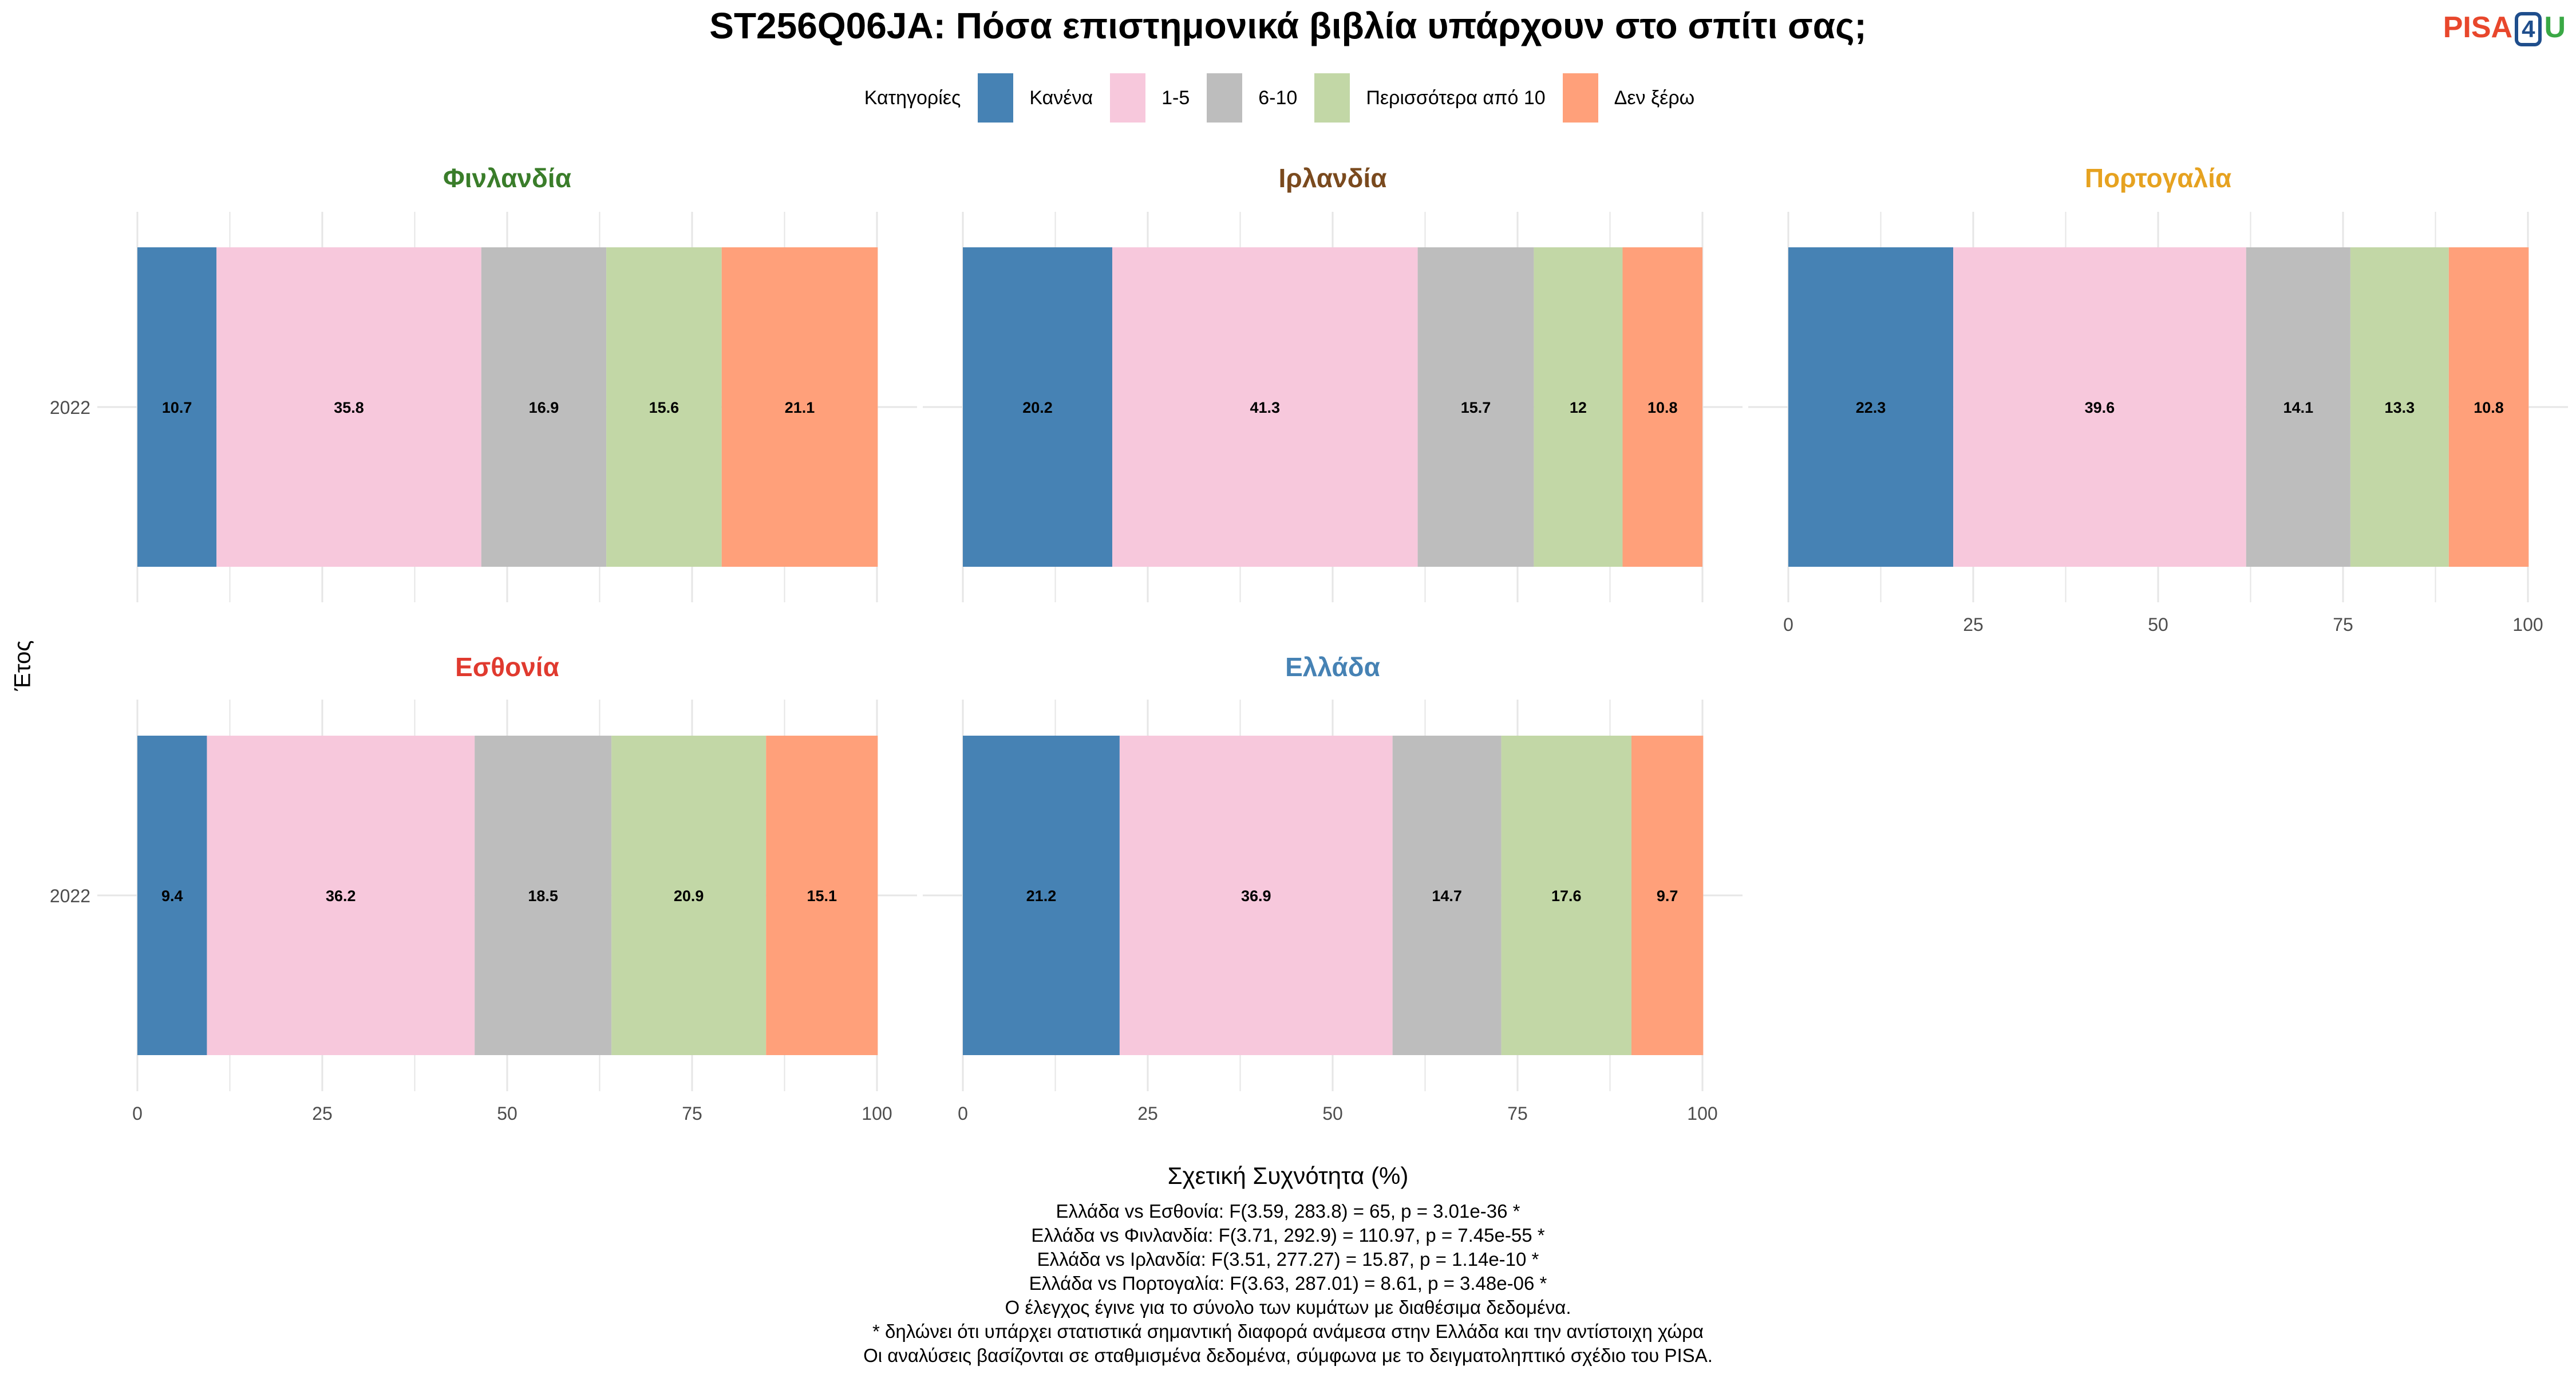 This screenshot has width=2576, height=1374. What do you see at coordinates (1175, 97) in the screenshot?
I see `legend-label: 1-5` at bounding box center [1175, 97].